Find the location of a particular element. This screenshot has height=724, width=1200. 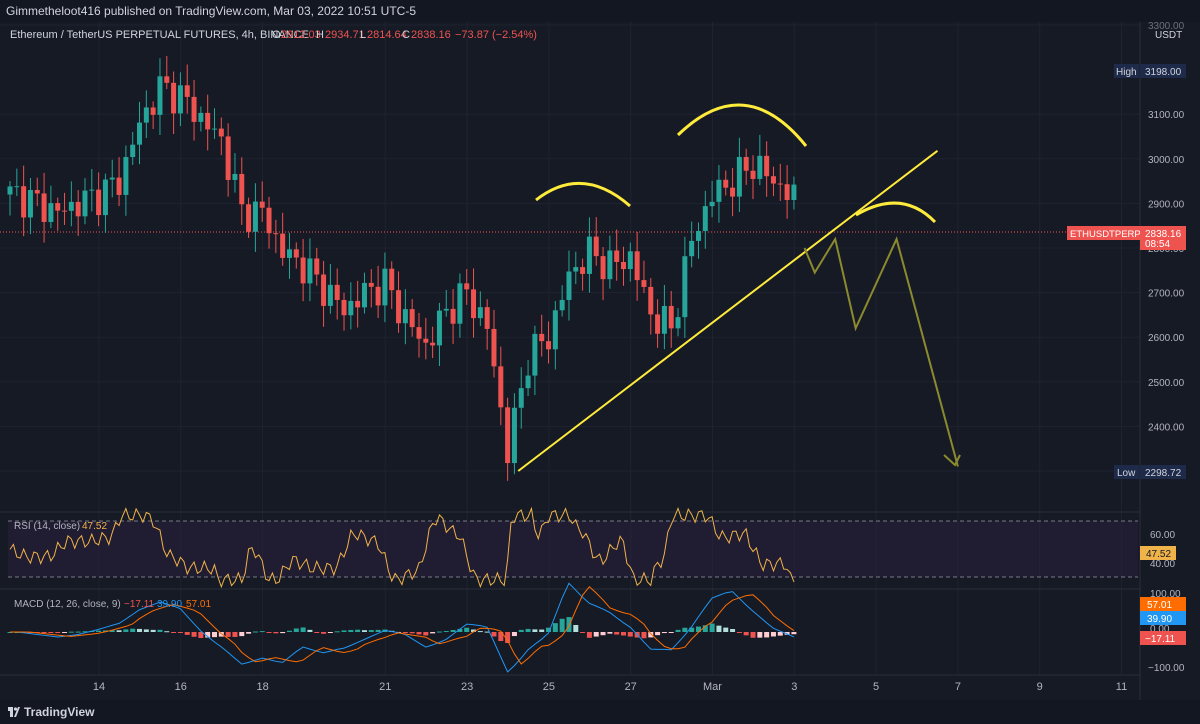

price-tick: 3100.00 is located at coordinates (1166, 115).